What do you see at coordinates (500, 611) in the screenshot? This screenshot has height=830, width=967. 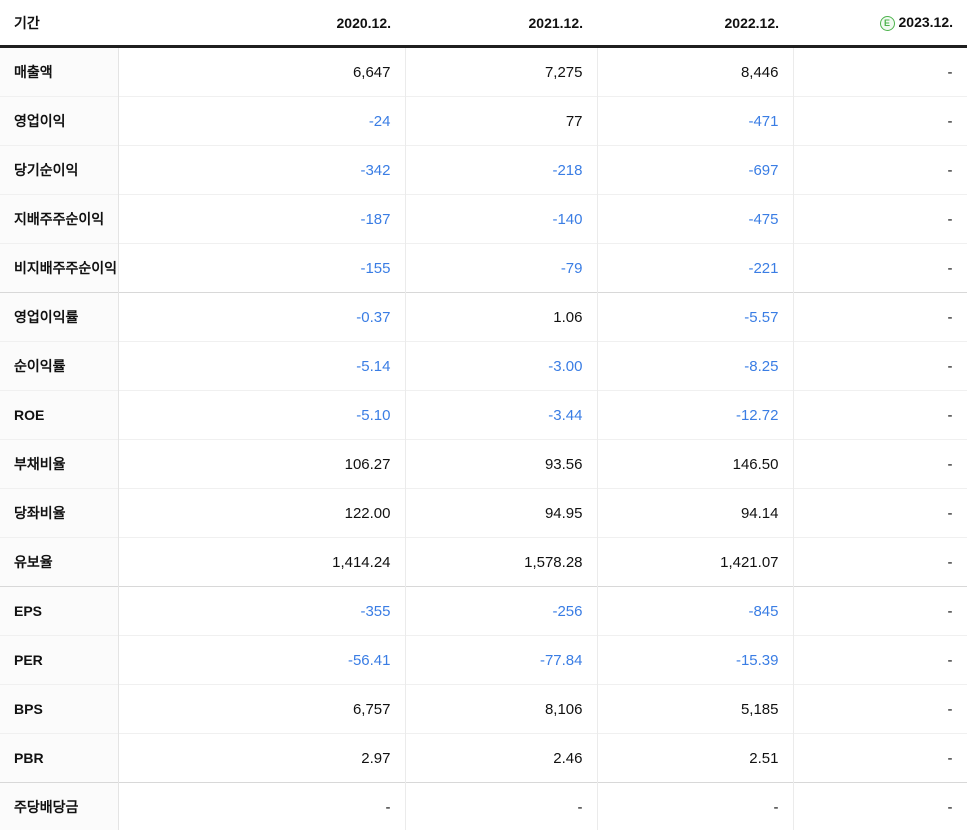 I see `value-cell: -256` at bounding box center [500, 611].